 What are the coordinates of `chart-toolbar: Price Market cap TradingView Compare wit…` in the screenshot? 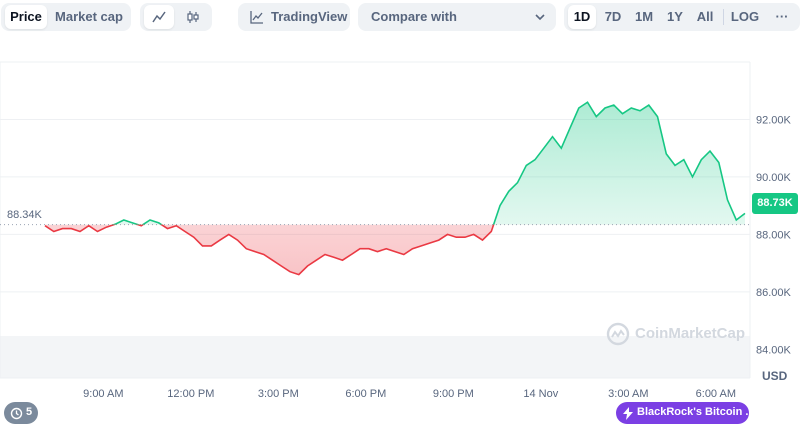 It's located at (400, 20).